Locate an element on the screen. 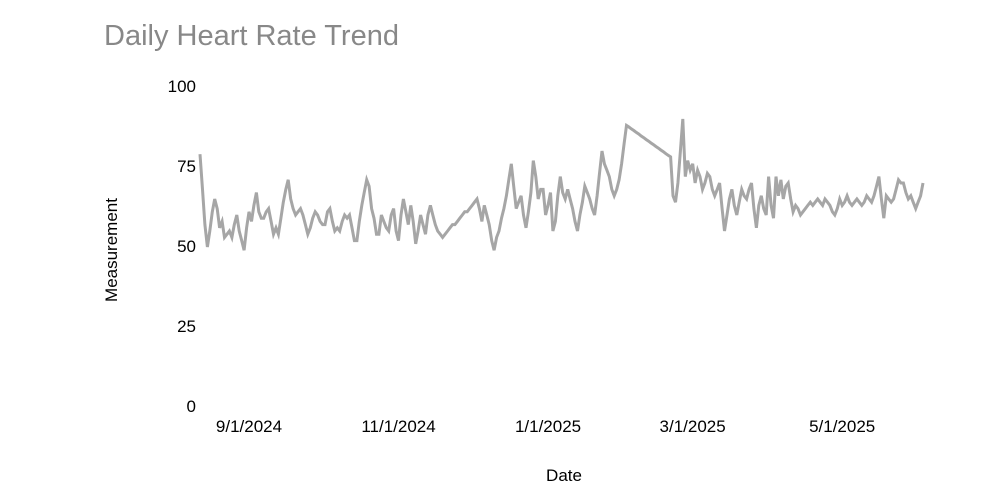  x-tick-label: 1/1/2025 is located at coordinates (548, 426).